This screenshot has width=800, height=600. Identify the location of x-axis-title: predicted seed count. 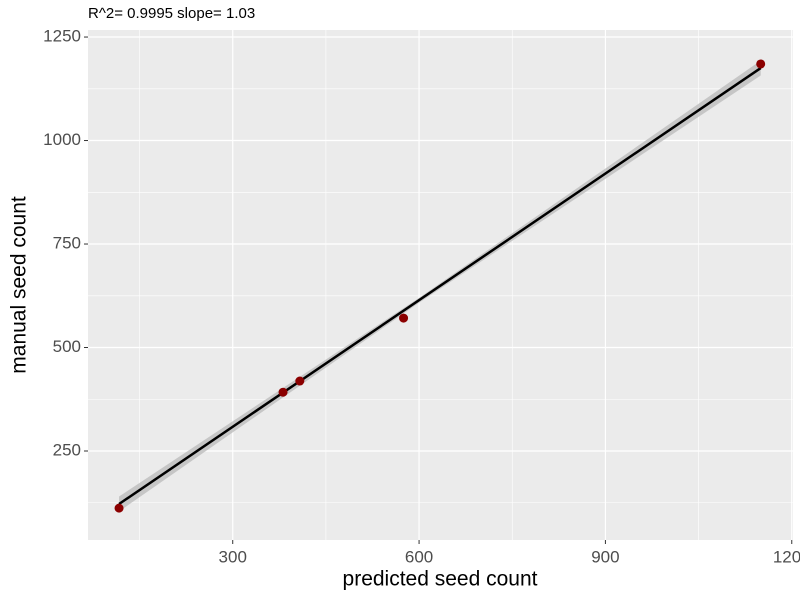
(440, 579).